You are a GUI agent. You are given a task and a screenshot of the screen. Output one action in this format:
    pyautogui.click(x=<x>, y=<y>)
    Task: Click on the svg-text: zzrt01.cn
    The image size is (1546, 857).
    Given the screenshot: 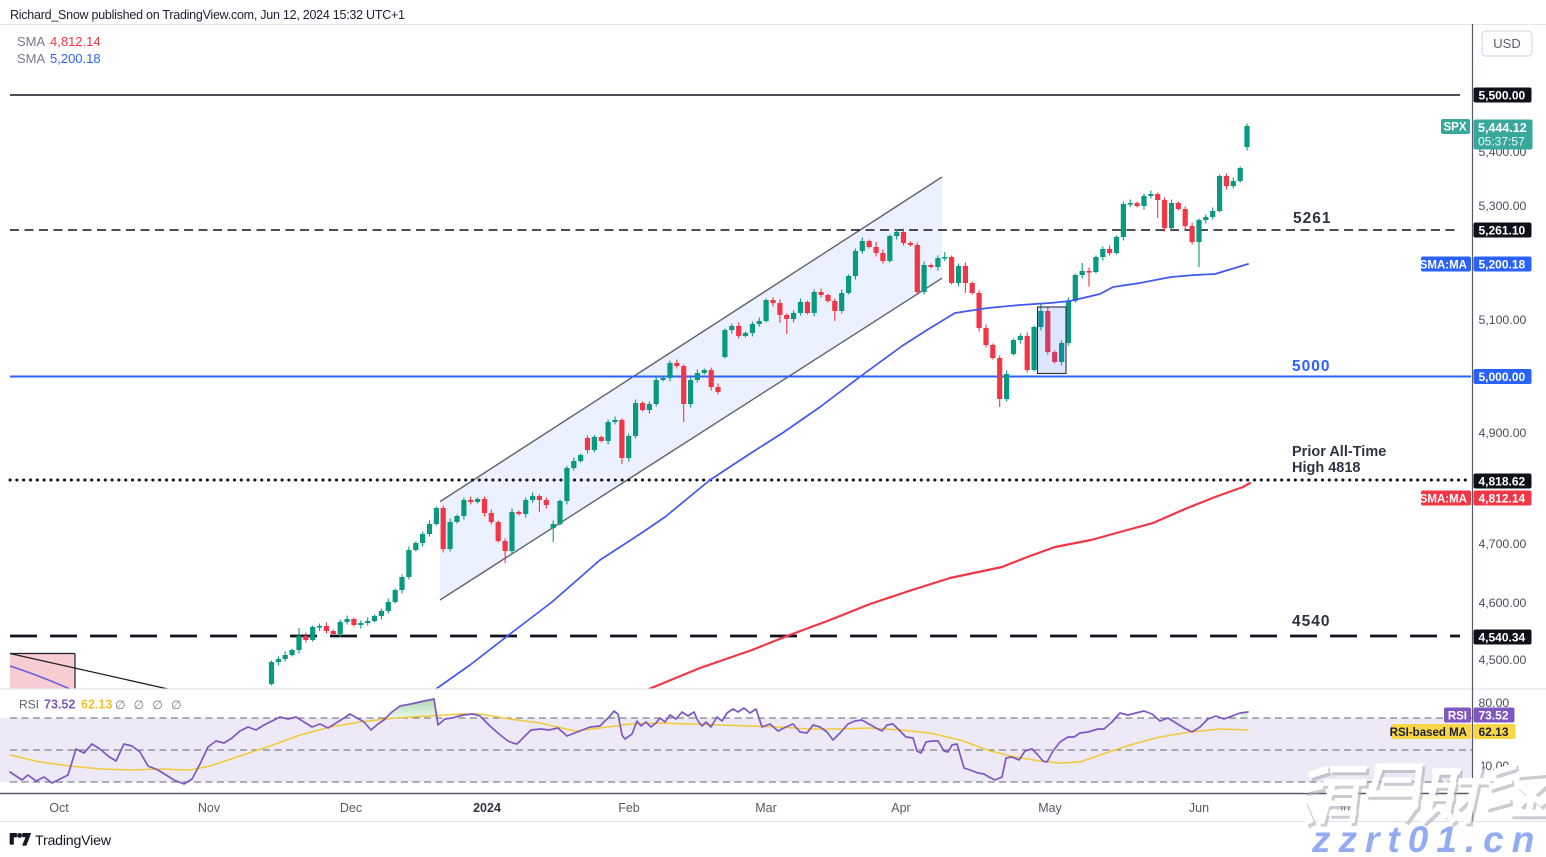 What is the action you would take?
    pyautogui.click(x=1426, y=838)
    